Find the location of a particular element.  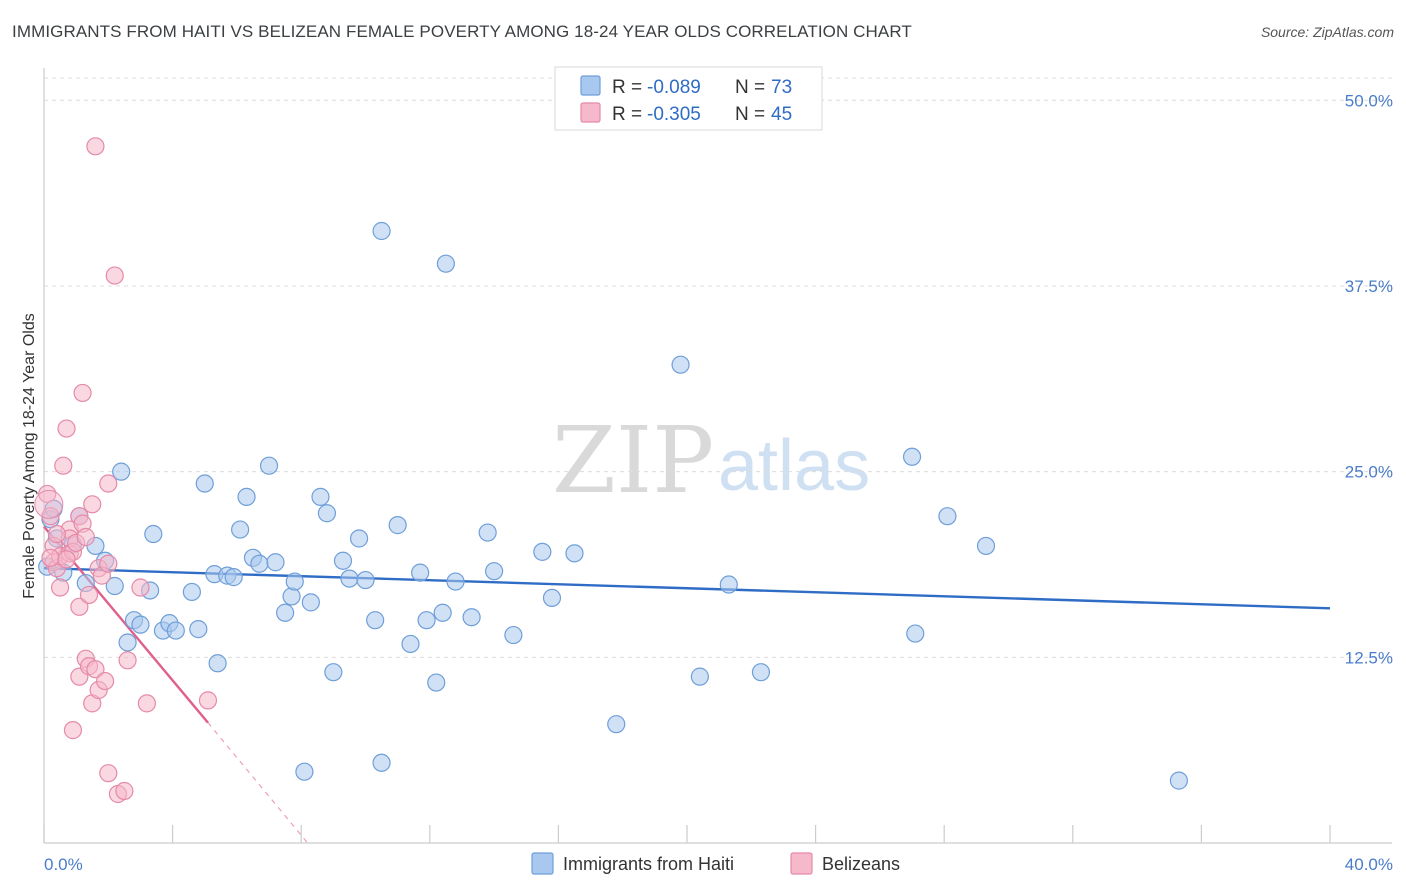

y-tick-label: 12.5% is located at coordinates (1369, 657).